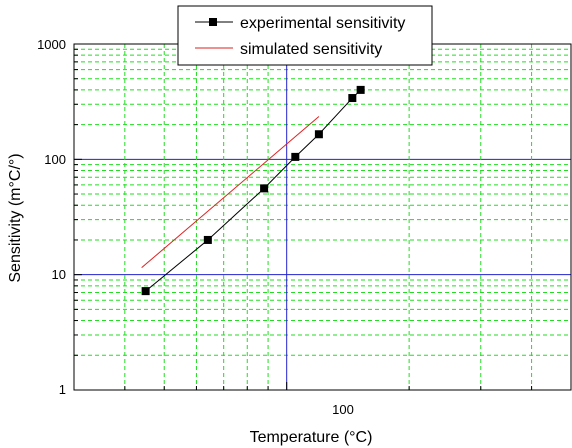  Describe the element at coordinates (15, 217) in the screenshot. I see `y-axis-title: Sensitivity (m°C/°)` at that location.